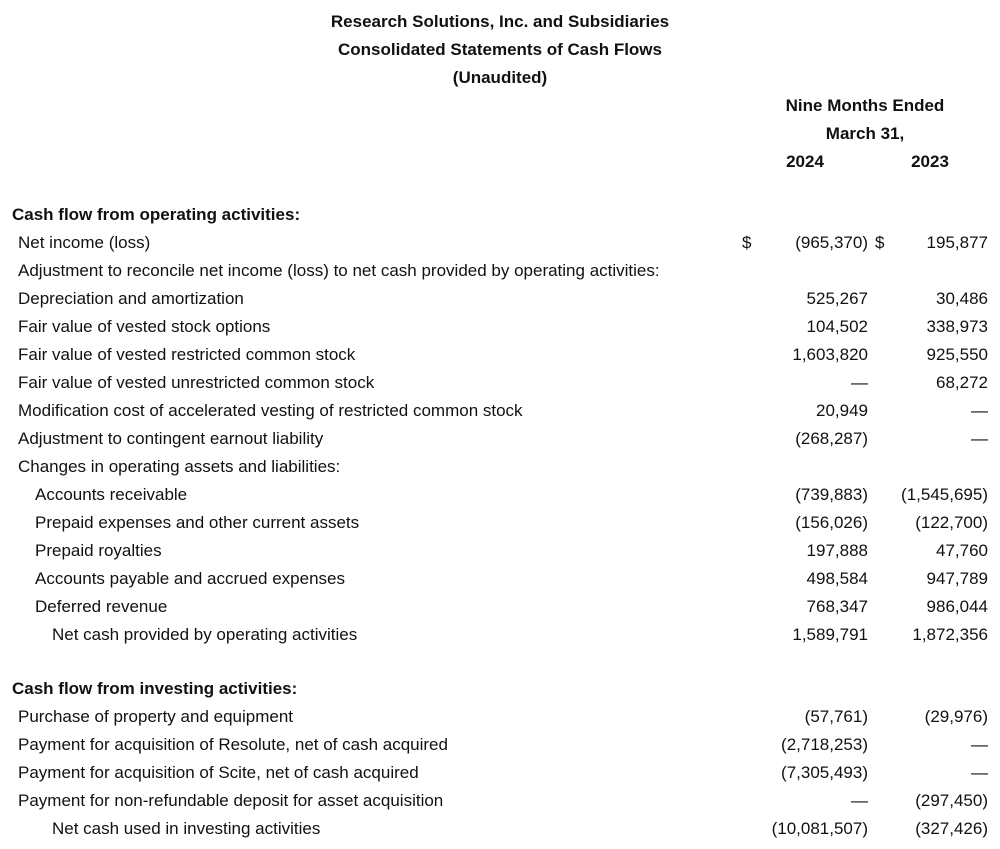 Image resolution: width=1000 pixels, height=849 pixels. Describe the element at coordinates (824, 772) in the screenshot. I see `value-2024: (7,305,493)` at that location.